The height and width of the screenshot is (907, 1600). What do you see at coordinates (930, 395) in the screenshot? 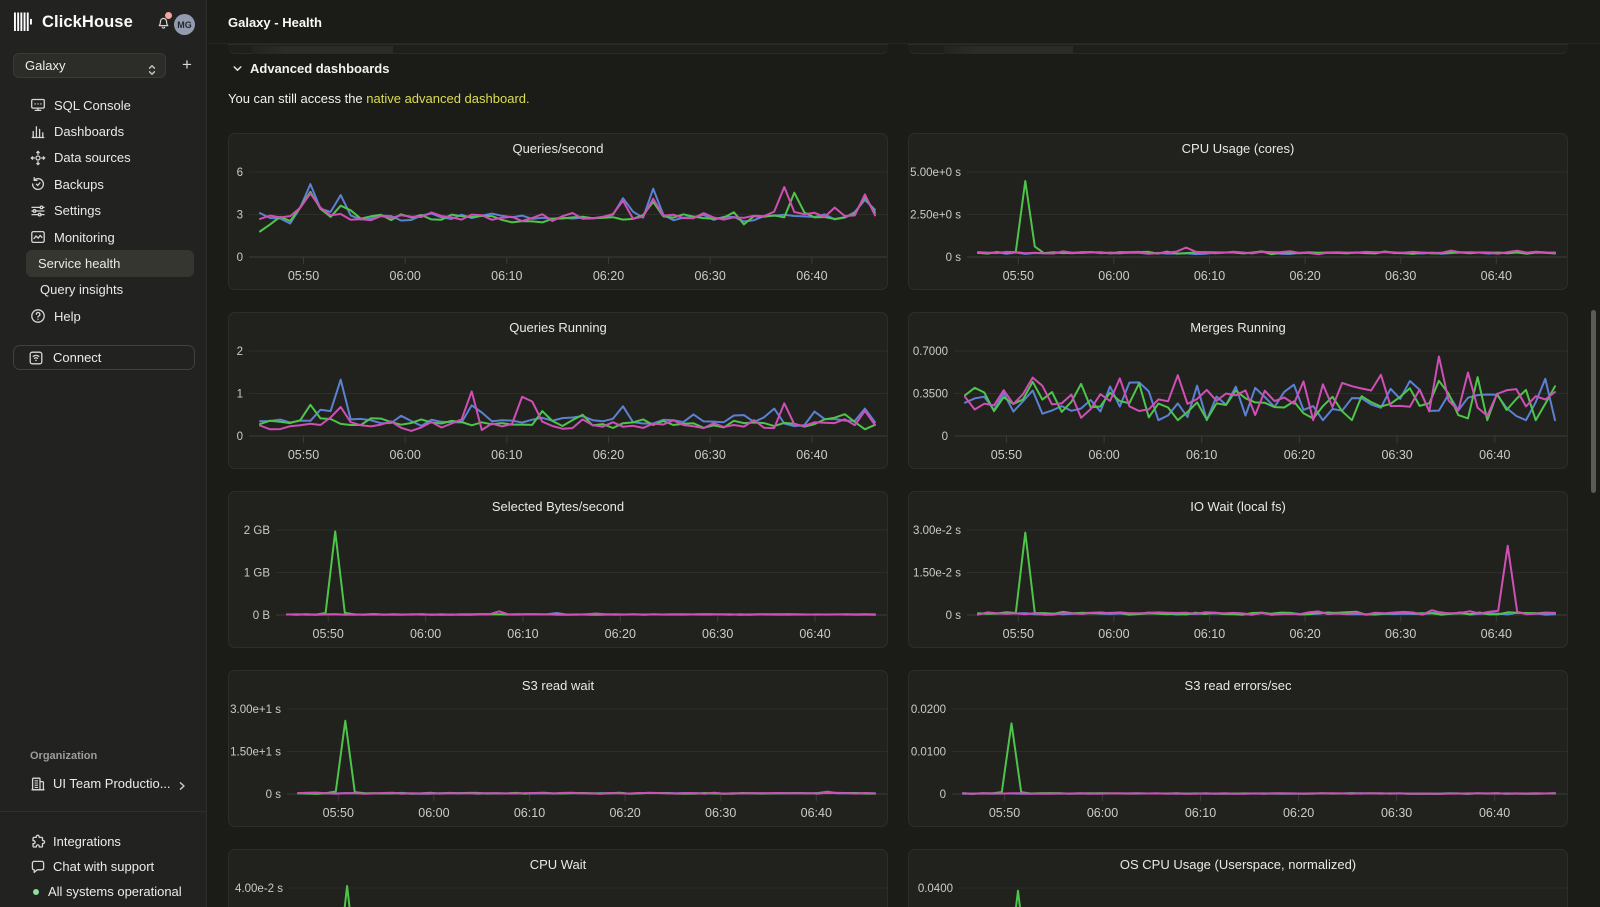
I see `svg-text: 0.3500` at bounding box center [930, 395].